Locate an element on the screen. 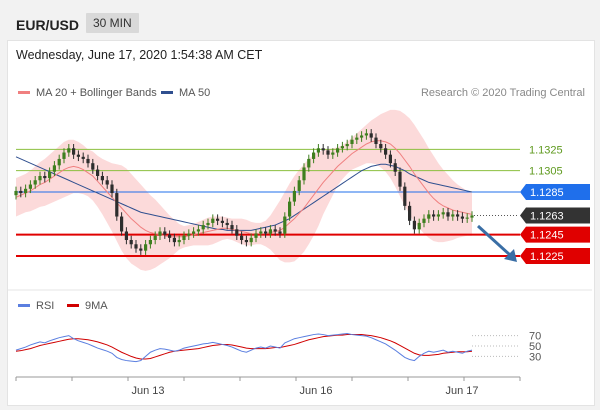 This screenshot has width=600, height=410. rsi-line is located at coordinates (244, 348).